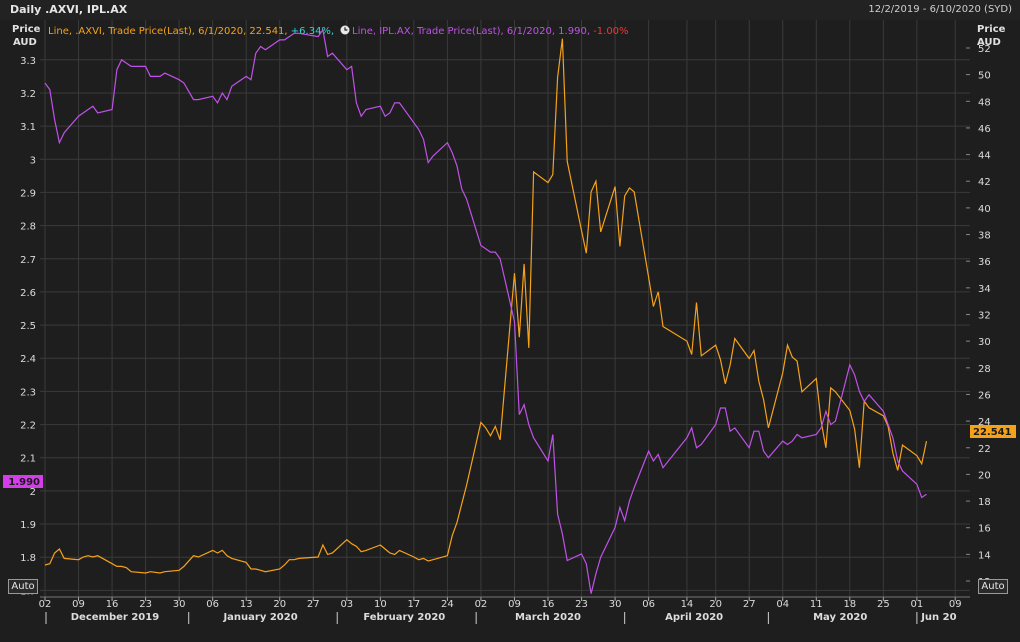 This screenshot has height=642, width=1020. Describe the element at coordinates (984, 449) in the screenshot. I see `right-tick-label: 22` at that location.